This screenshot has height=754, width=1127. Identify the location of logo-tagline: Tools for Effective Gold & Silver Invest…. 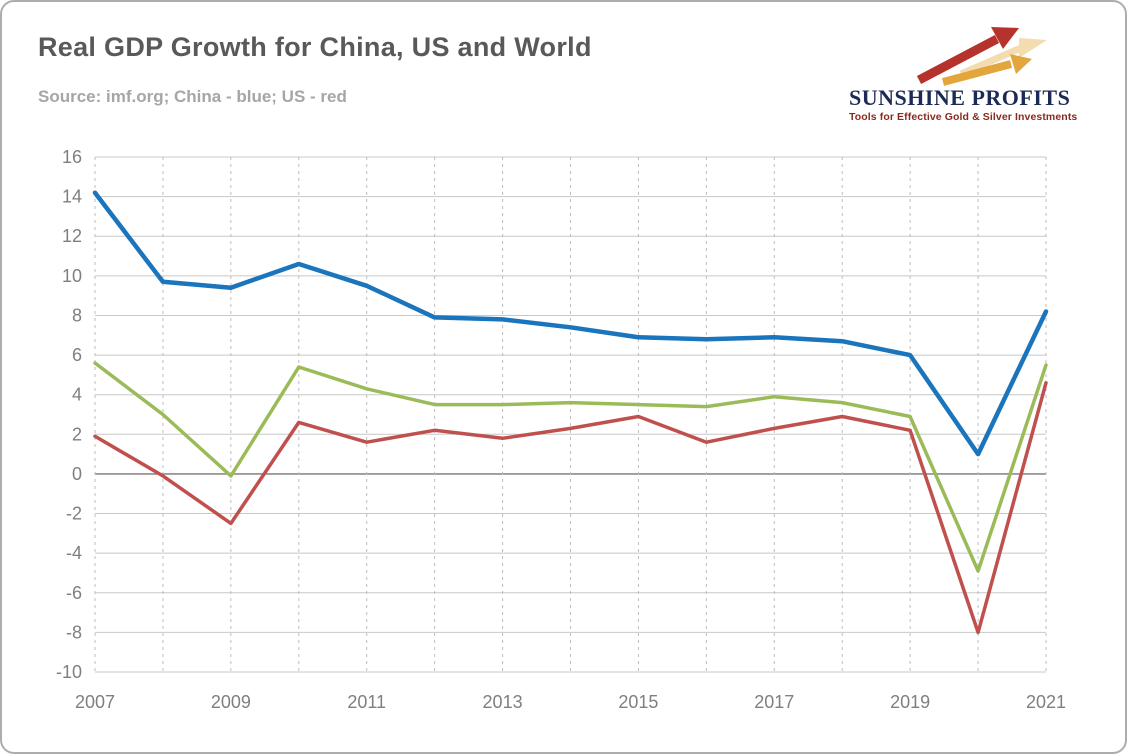
(963, 117).